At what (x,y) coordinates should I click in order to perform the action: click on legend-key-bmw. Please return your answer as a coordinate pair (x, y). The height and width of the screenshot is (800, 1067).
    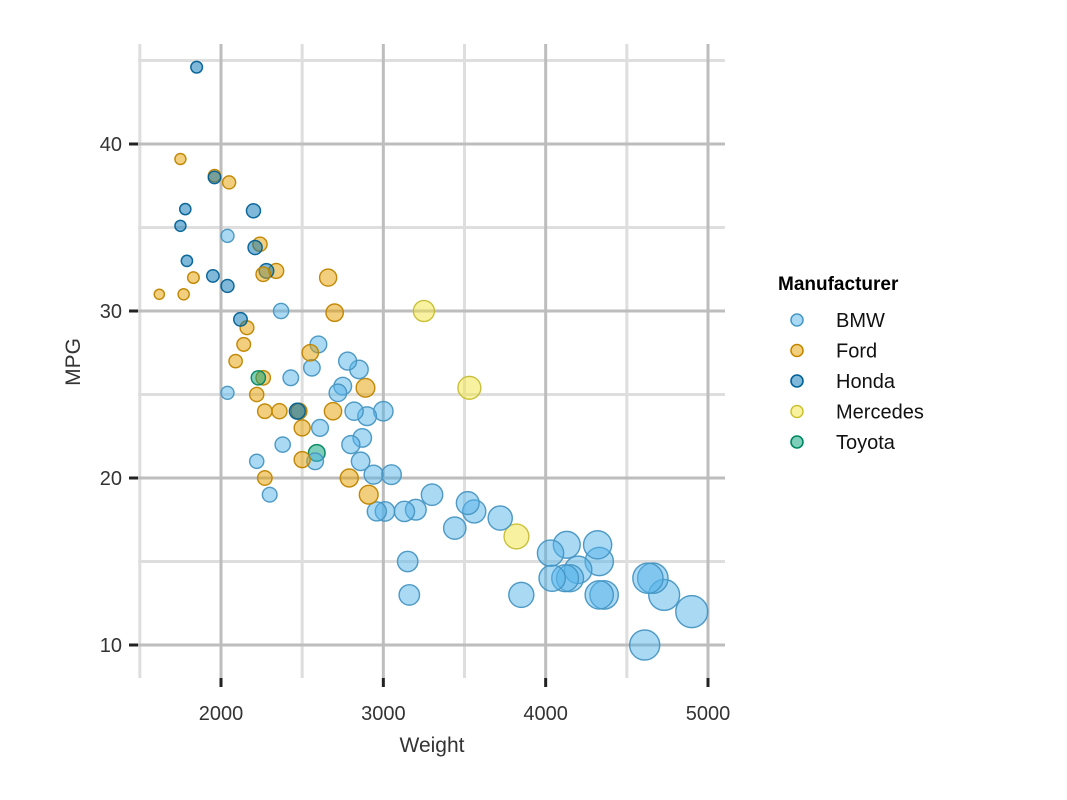
    Looking at the image, I should click on (797, 320).